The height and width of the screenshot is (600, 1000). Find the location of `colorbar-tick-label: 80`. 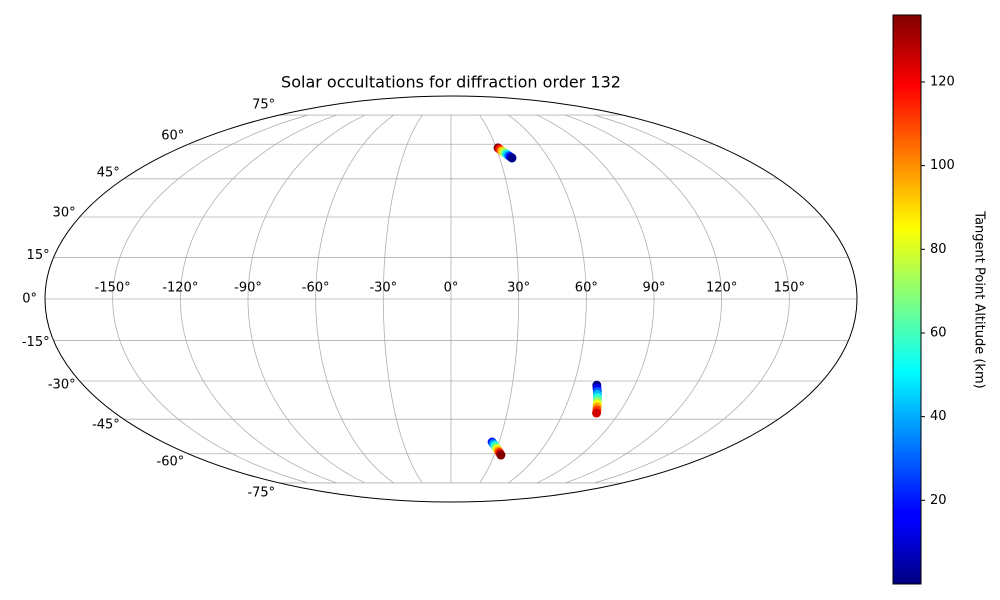

colorbar-tick-label: 80 is located at coordinates (938, 249).